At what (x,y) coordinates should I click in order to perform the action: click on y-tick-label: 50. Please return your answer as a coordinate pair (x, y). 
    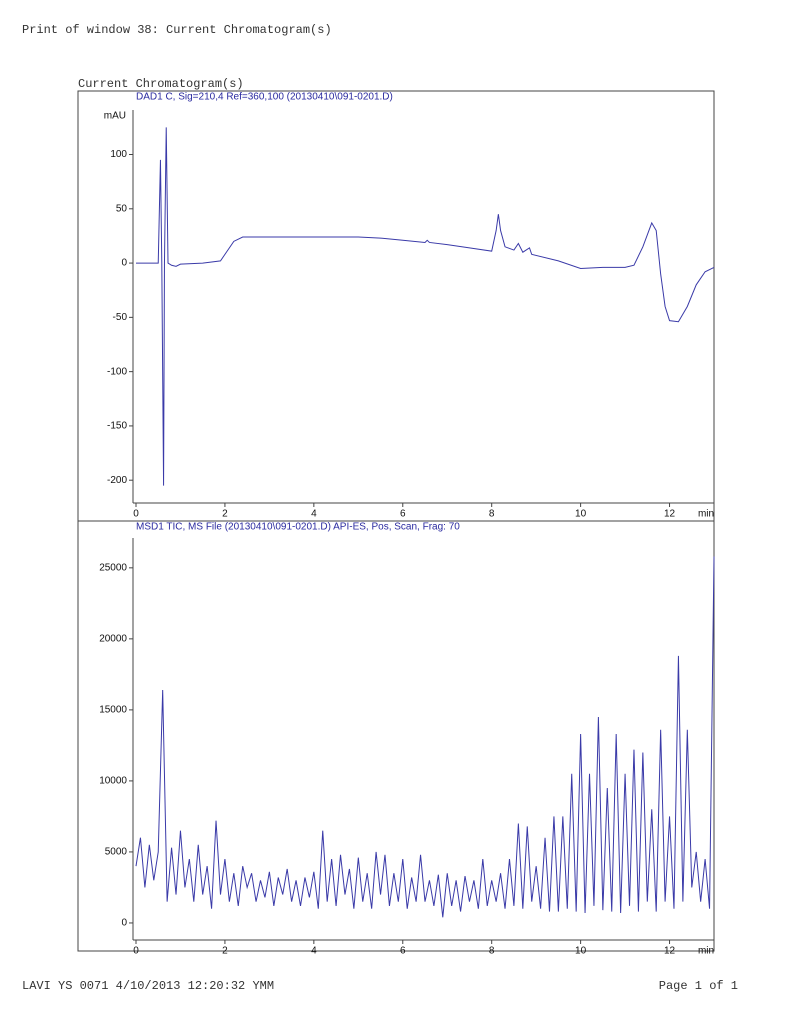
    Looking at the image, I should click on (122, 208).